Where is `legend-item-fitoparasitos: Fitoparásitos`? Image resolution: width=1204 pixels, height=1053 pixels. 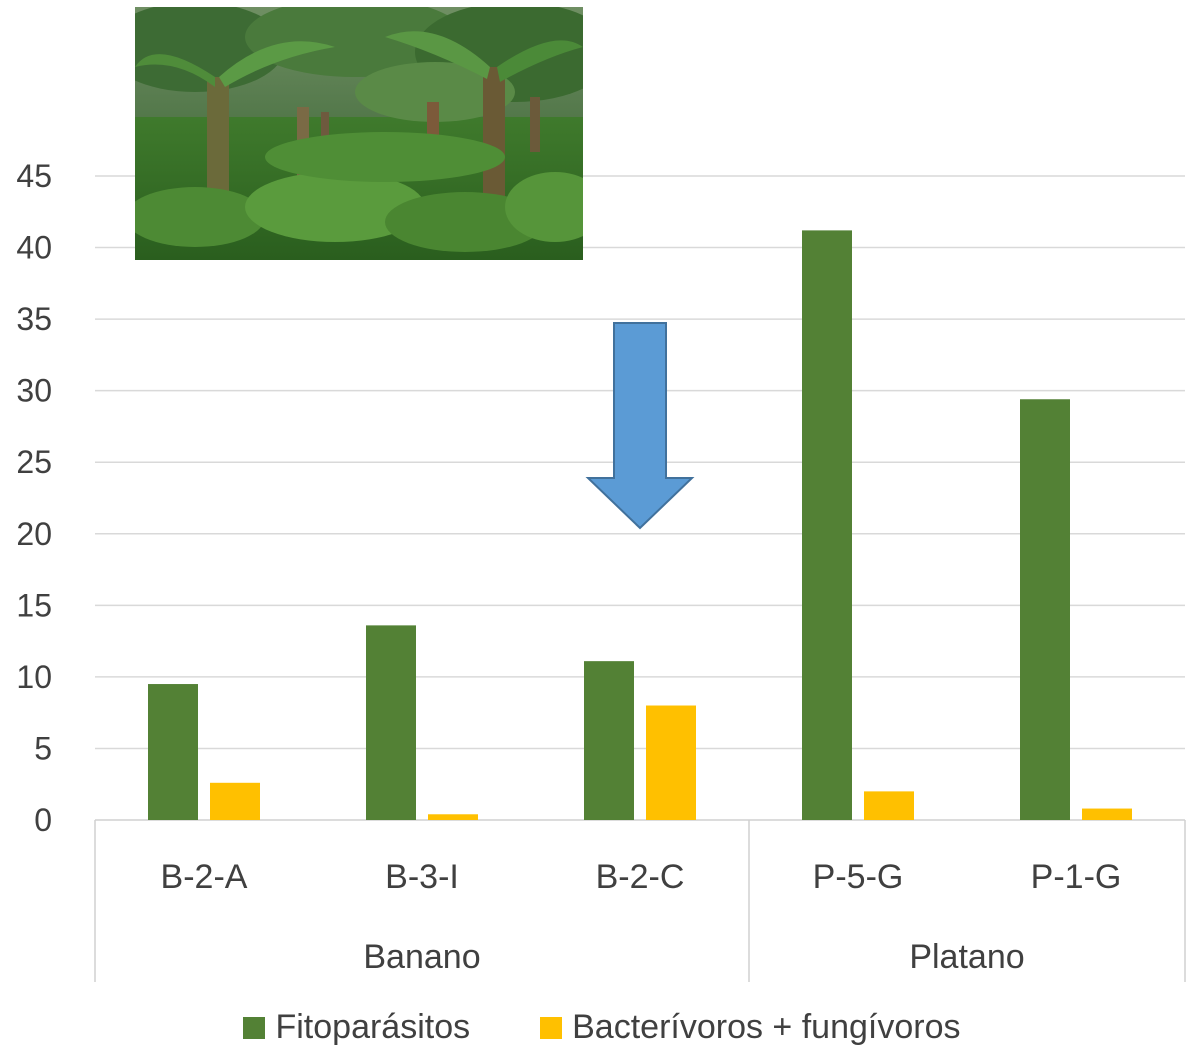 legend-item-fitoparasitos: Fitoparásitos is located at coordinates (356, 1027).